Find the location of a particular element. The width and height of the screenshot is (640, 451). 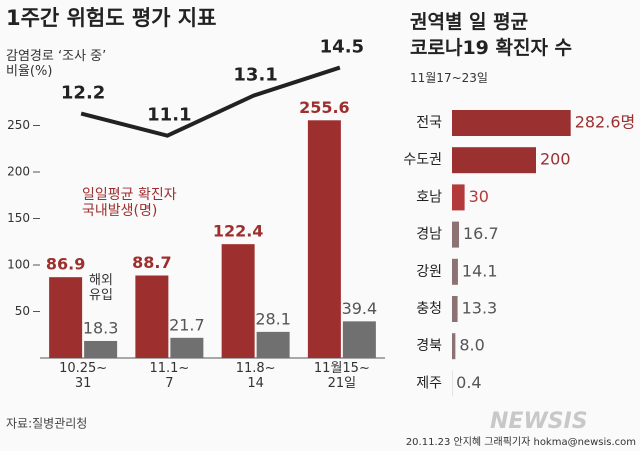

x-tick-label: 10.25~ 31 is located at coordinates (83, 376).